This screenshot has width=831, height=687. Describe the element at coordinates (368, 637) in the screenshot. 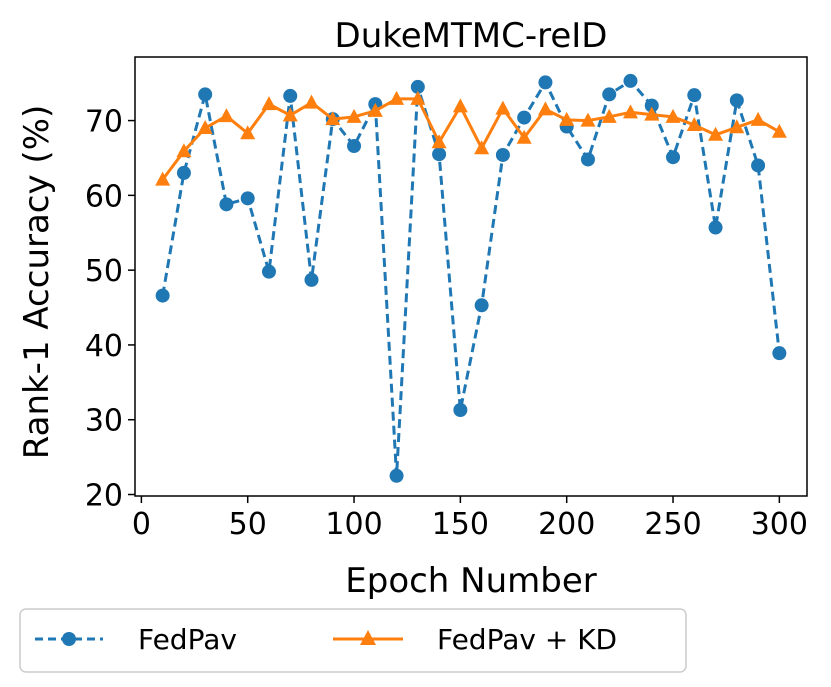

I see `legend-fedpav-kd-marker` at that location.